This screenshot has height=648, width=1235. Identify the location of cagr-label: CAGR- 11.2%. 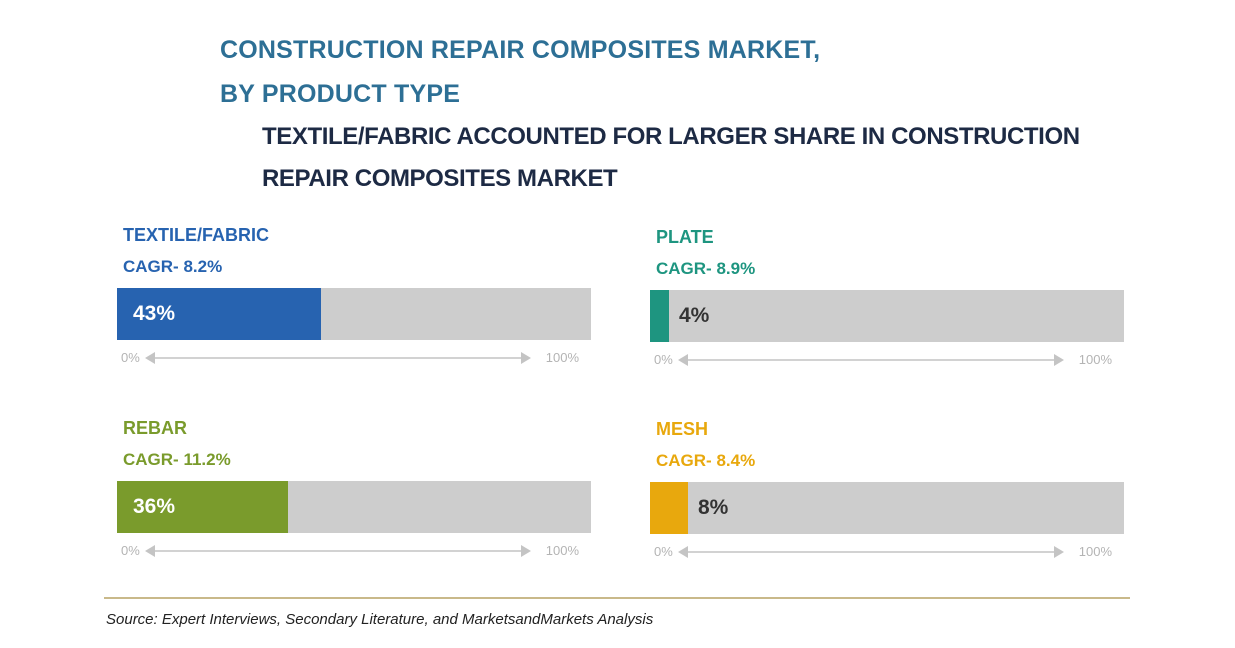
(177, 459).